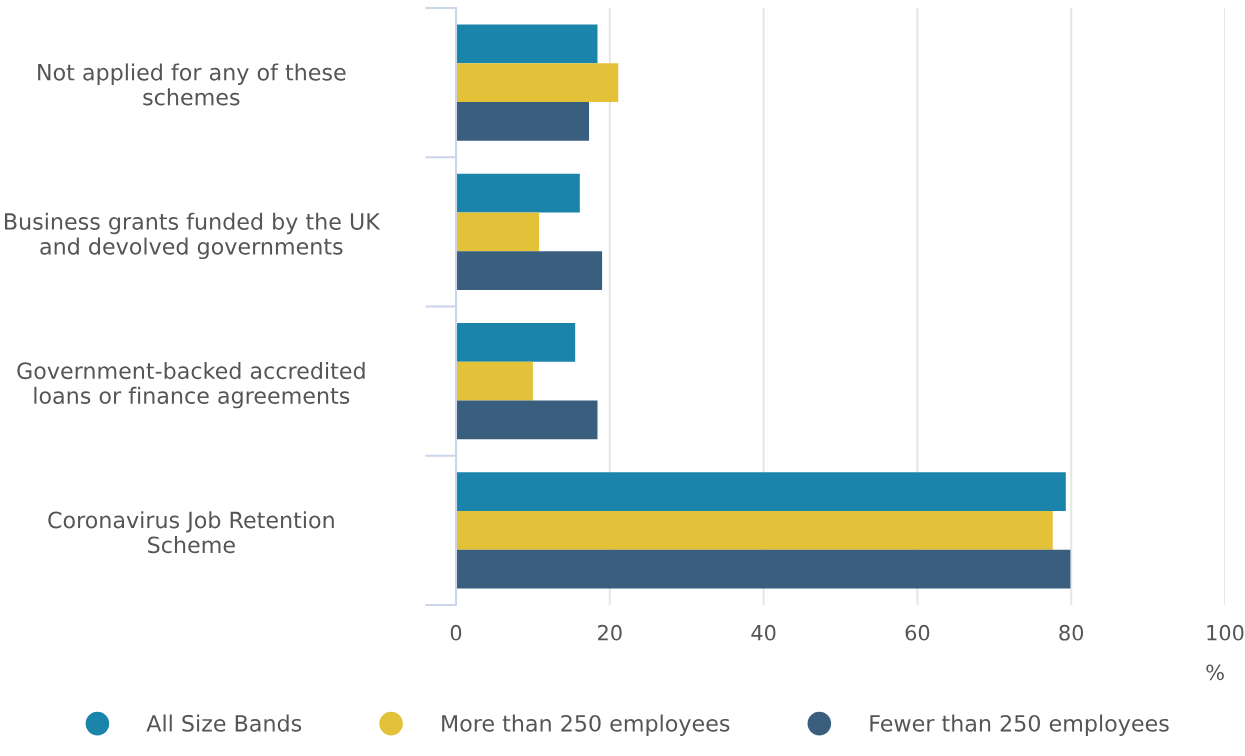 Image resolution: width=1245 pixels, height=756 pixels. I want to click on x-tick-label: 80, so click(1071, 632).